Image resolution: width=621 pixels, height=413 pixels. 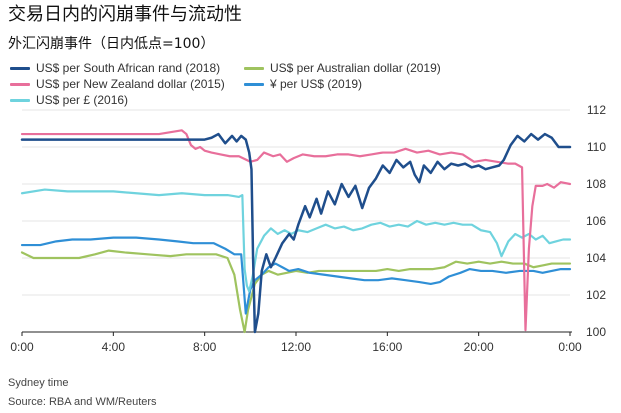 I want to click on legend-label-nz: US$ per New Zealand dollar (2015), so click(x=130, y=84).